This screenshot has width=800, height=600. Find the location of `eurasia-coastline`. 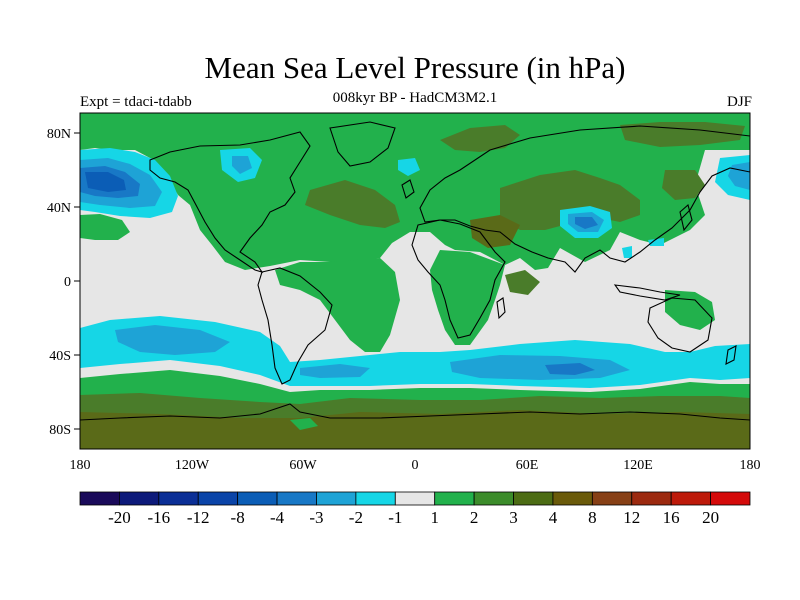

eurasia-coastline is located at coordinates (584, 199).